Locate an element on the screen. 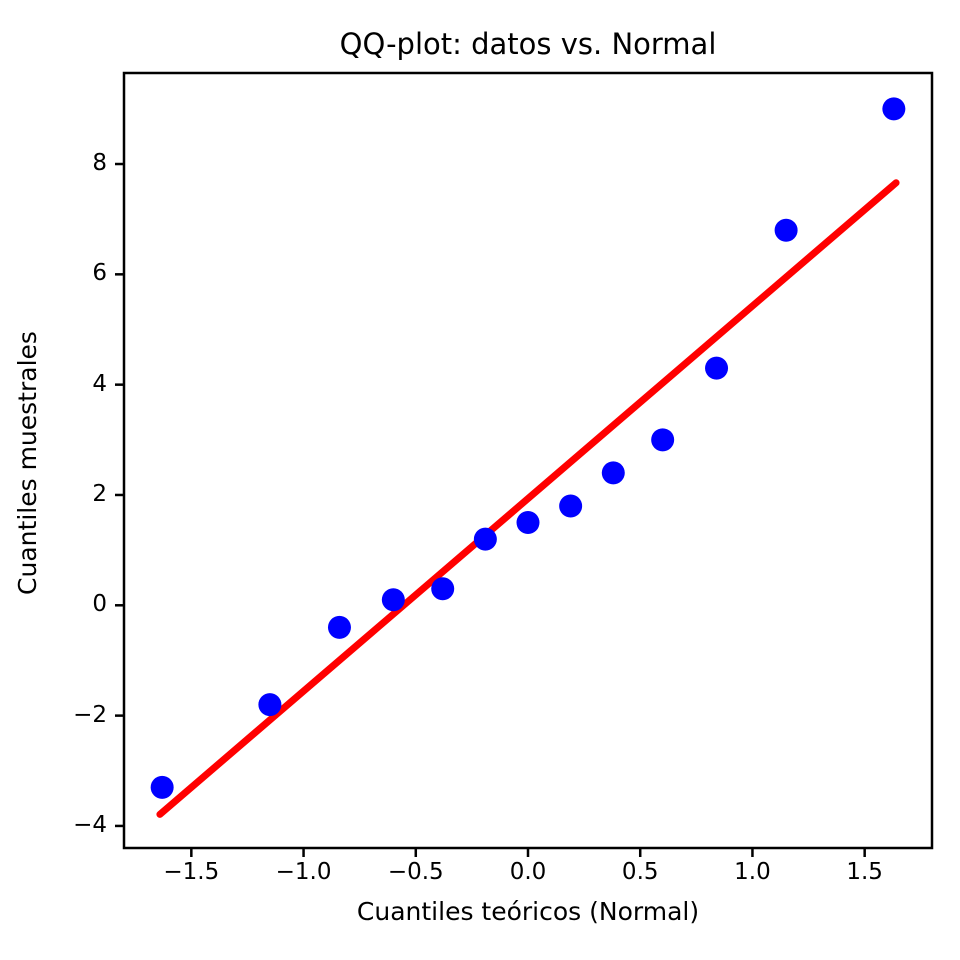  y-tick-label: 8 is located at coordinates (99, 163).